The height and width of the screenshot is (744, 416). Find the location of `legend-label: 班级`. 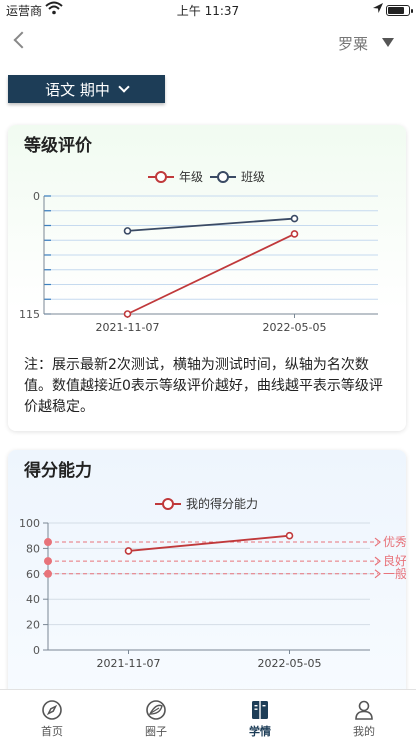

legend-label: 班级 is located at coordinates (253, 177).